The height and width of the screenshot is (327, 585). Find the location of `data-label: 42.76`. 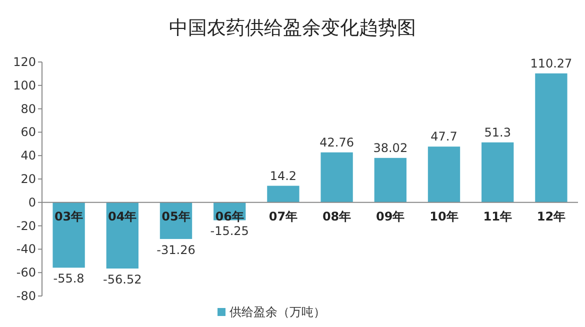

data-label: 42.76 is located at coordinates (337, 142).